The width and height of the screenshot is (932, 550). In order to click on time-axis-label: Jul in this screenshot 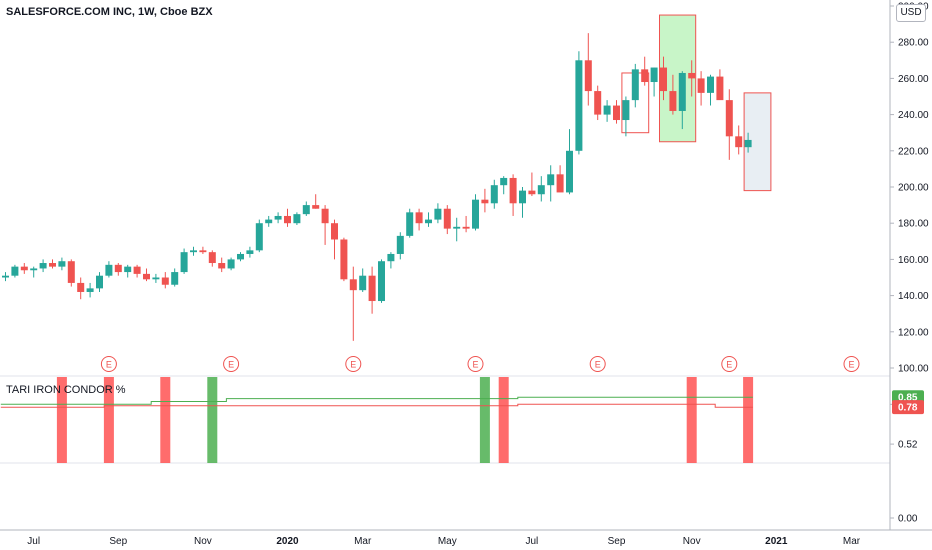, I will do `click(33, 541)`.